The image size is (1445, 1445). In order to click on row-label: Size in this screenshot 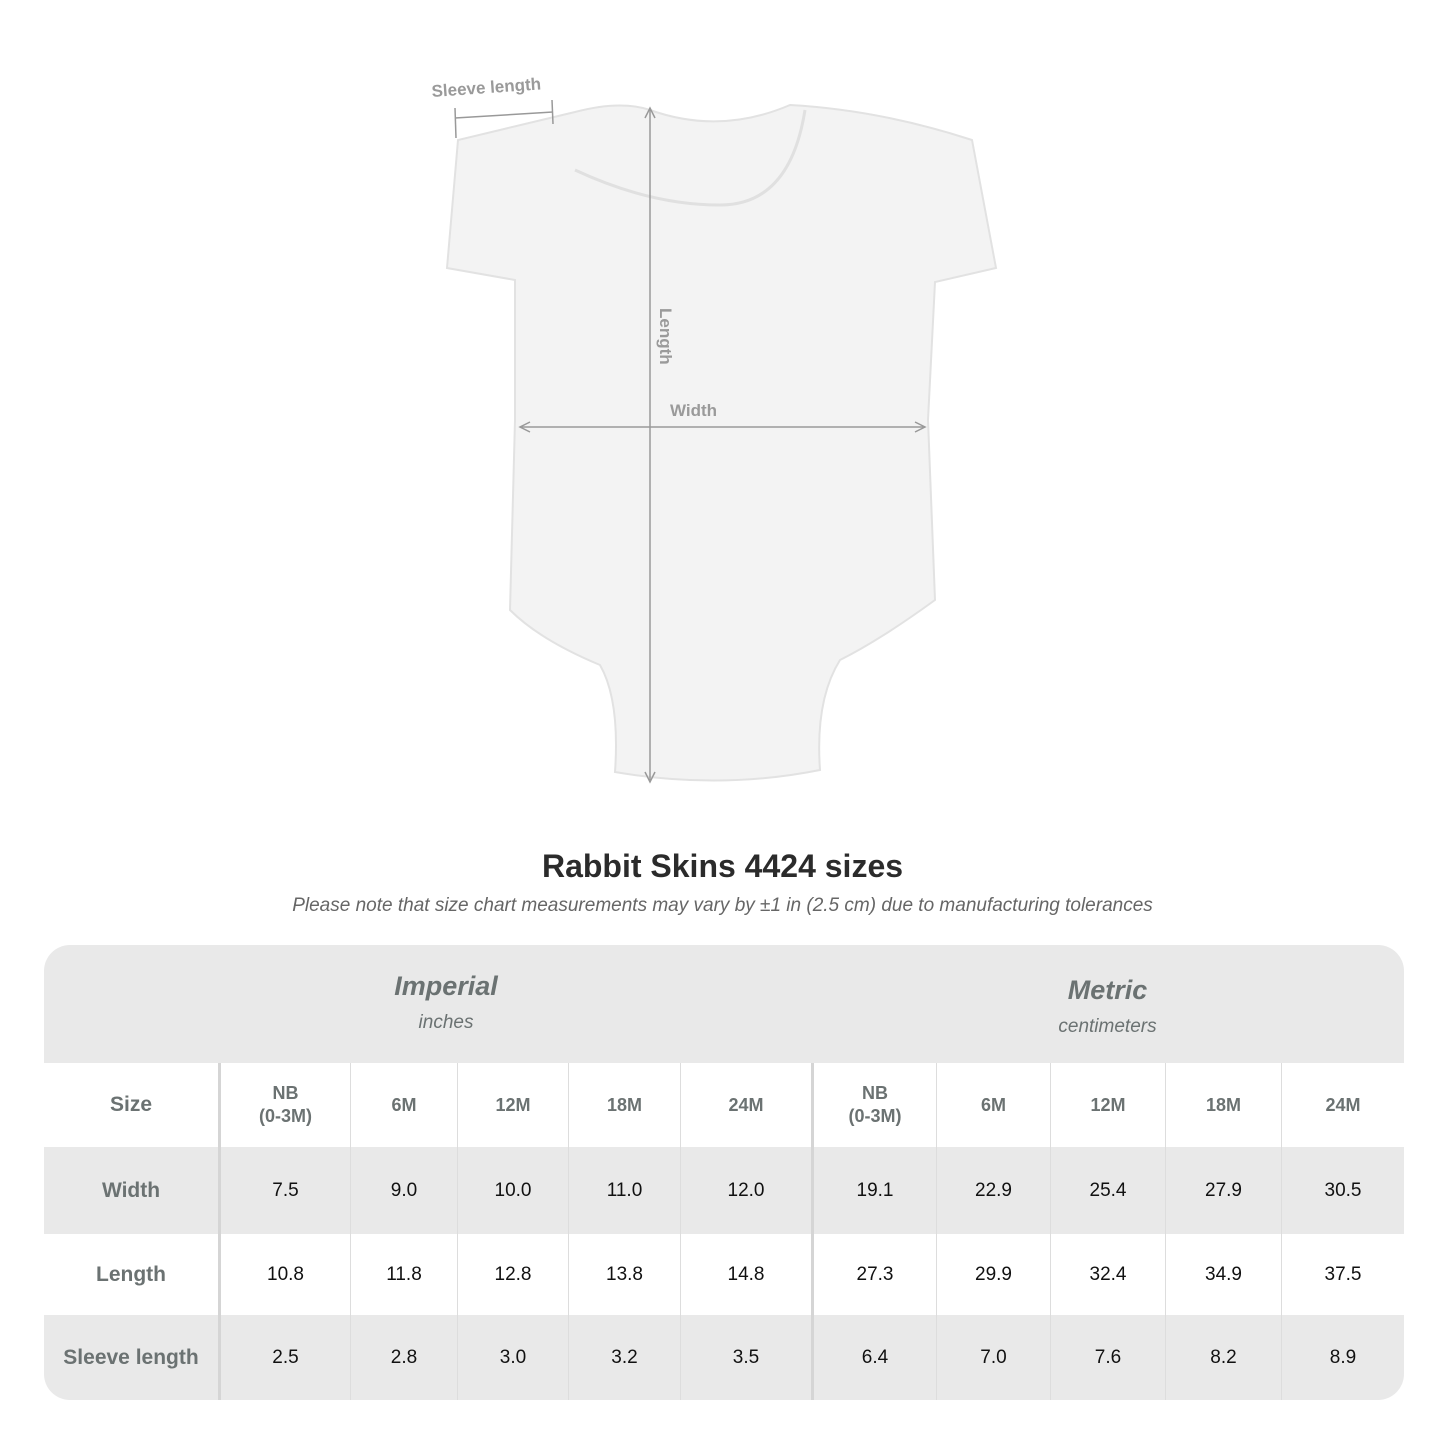, I will do `click(131, 1104)`.